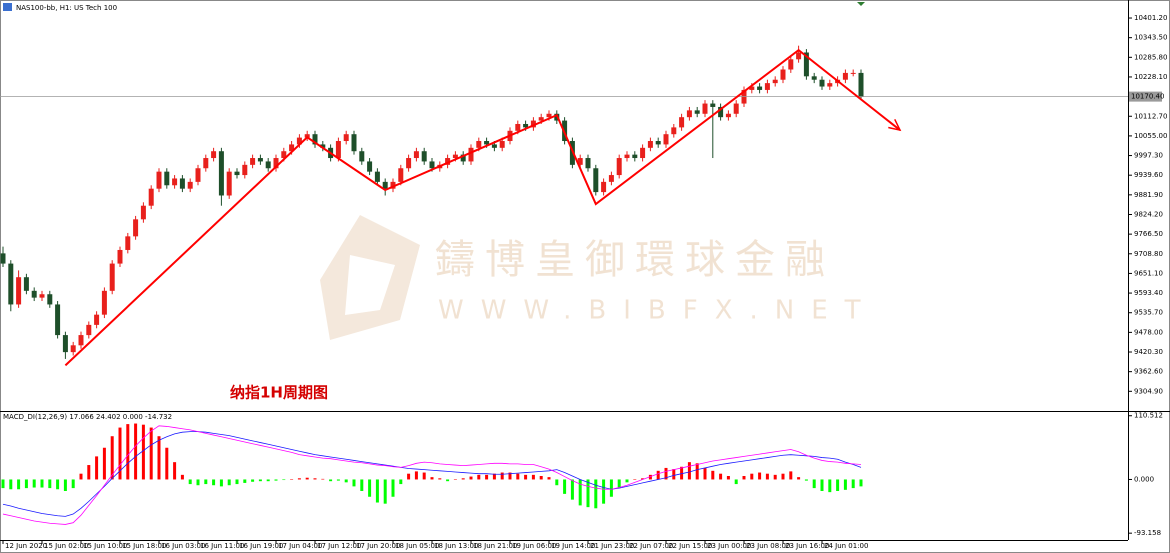 The width and height of the screenshot is (1170, 553). What do you see at coordinates (635, 260) in the screenshot?
I see `watermark-title: 鑄博皇御環球金融` at bounding box center [635, 260].